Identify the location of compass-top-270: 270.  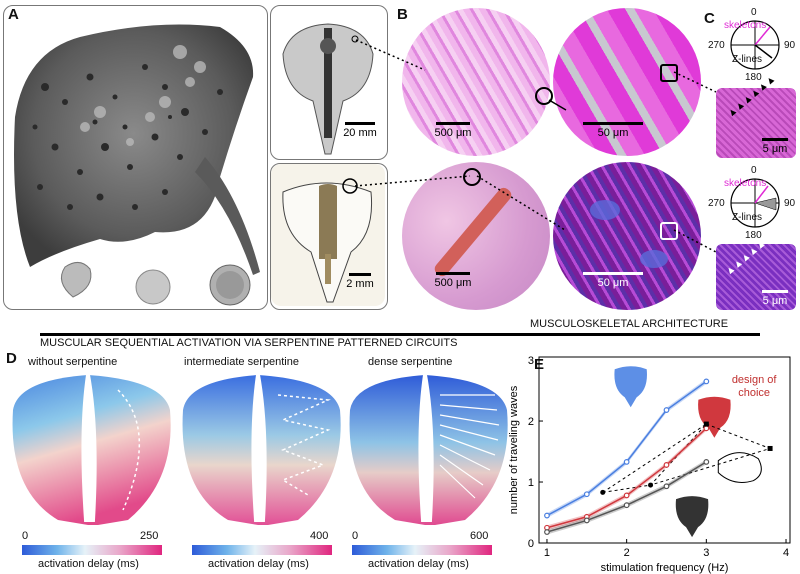
(716, 45).